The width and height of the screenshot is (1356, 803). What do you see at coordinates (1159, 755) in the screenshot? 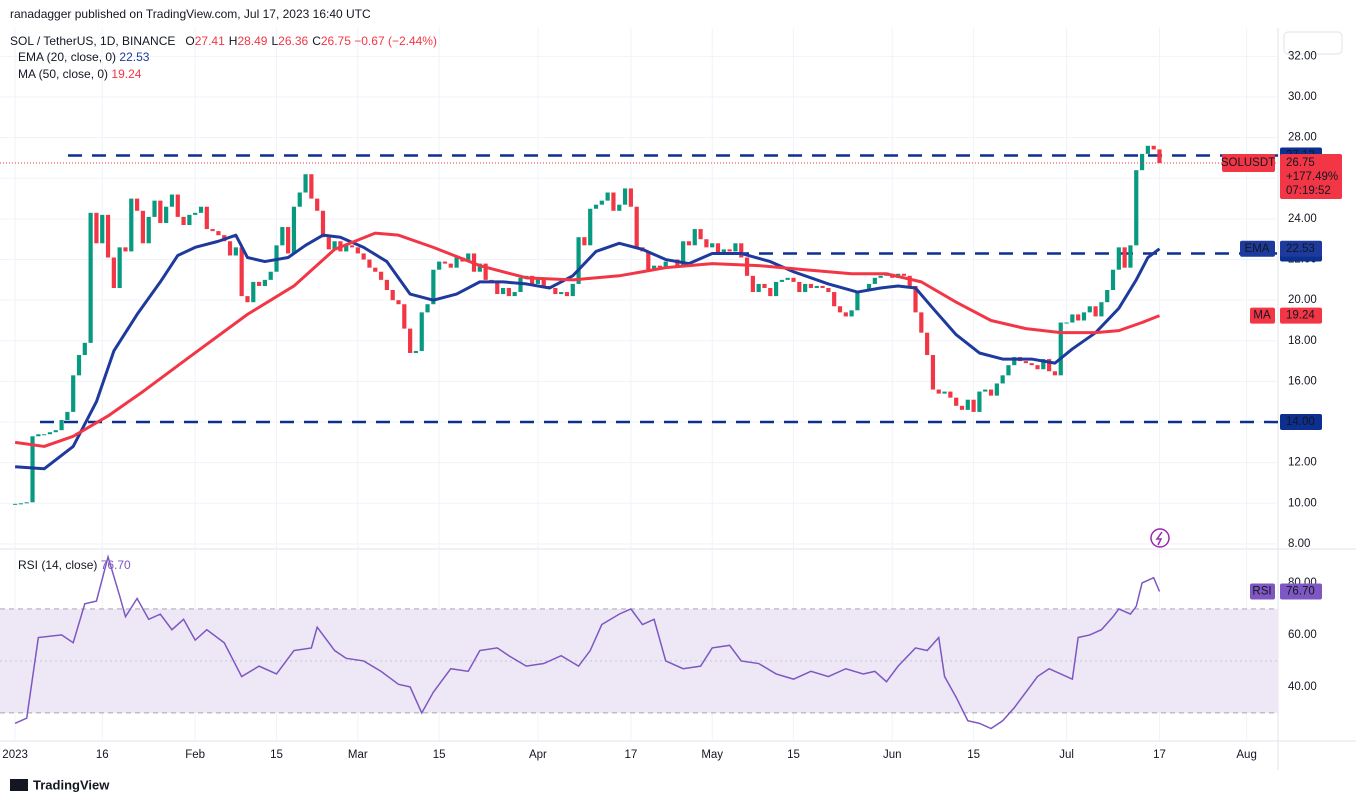
I see `x-tick-label: 17` at bounding box center [1159, 755].